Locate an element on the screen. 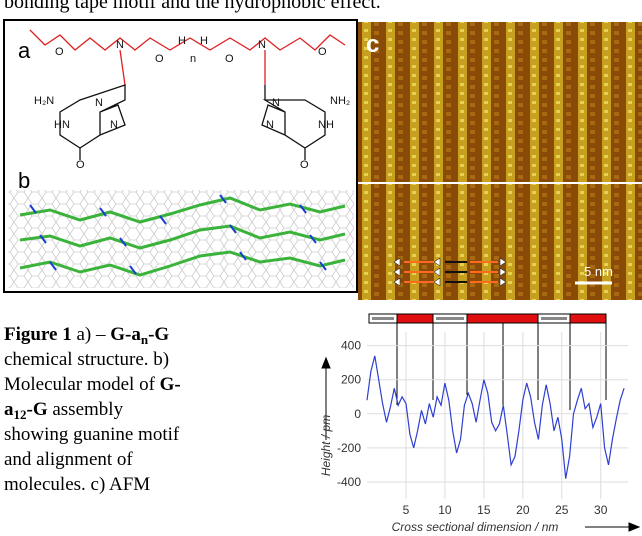 Image resolution: width=642 pixels, height=536 pixels. y-tick-label: -400 is located at coordinates (349, 482).